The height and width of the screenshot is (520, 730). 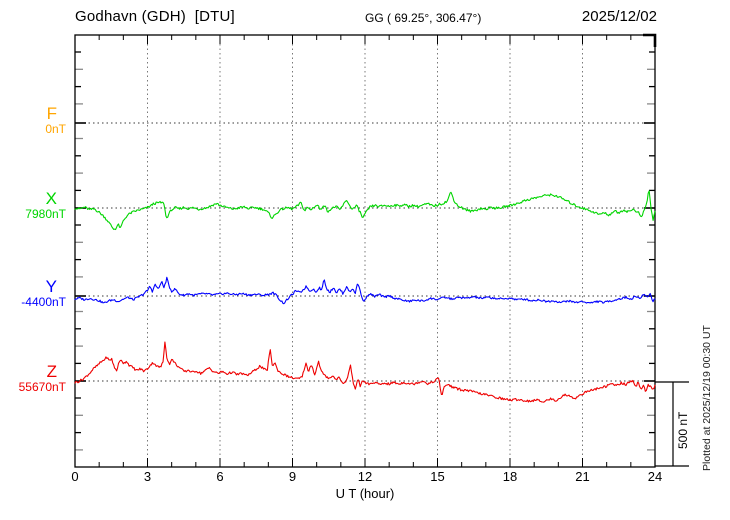 What do you see at coordinates (34, 120) in the screenshot?
I see `channel-label-F: F 0nT` at bounding box center [34, 120].